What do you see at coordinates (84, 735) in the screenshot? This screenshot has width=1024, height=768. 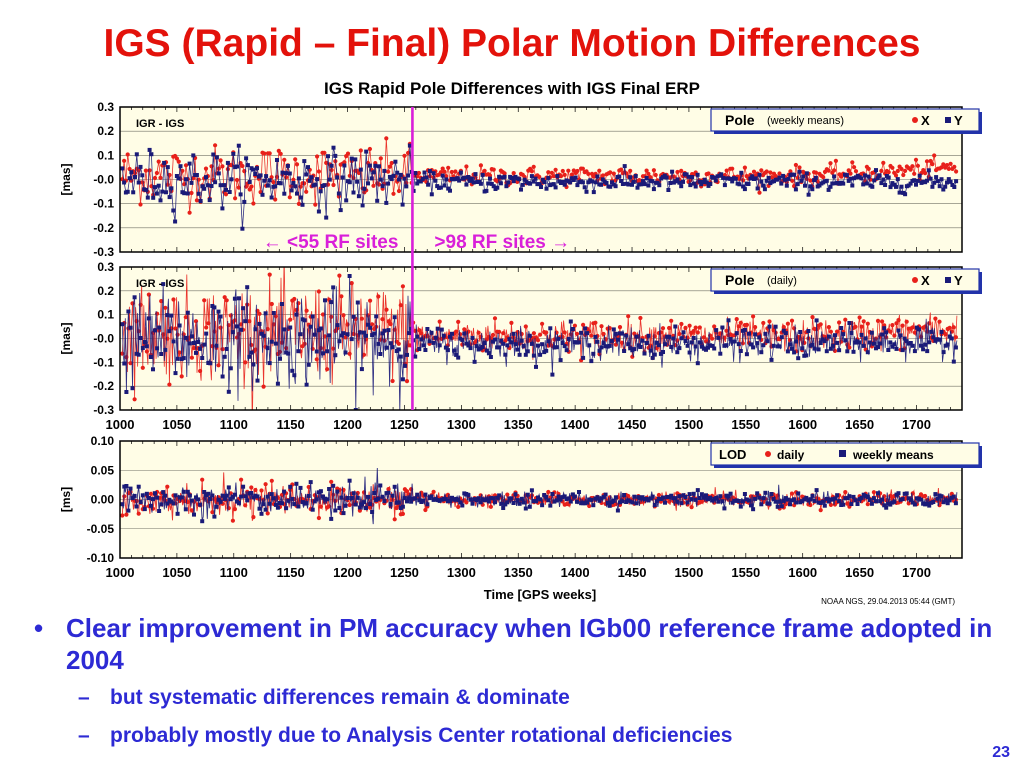 I see `dash-icon: –` at bounding box center [84, 735].